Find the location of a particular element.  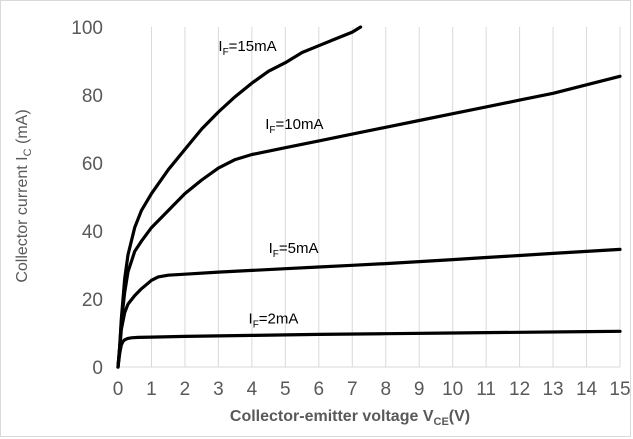

x-tick-label: 9 is located at coordinates (419, 389).